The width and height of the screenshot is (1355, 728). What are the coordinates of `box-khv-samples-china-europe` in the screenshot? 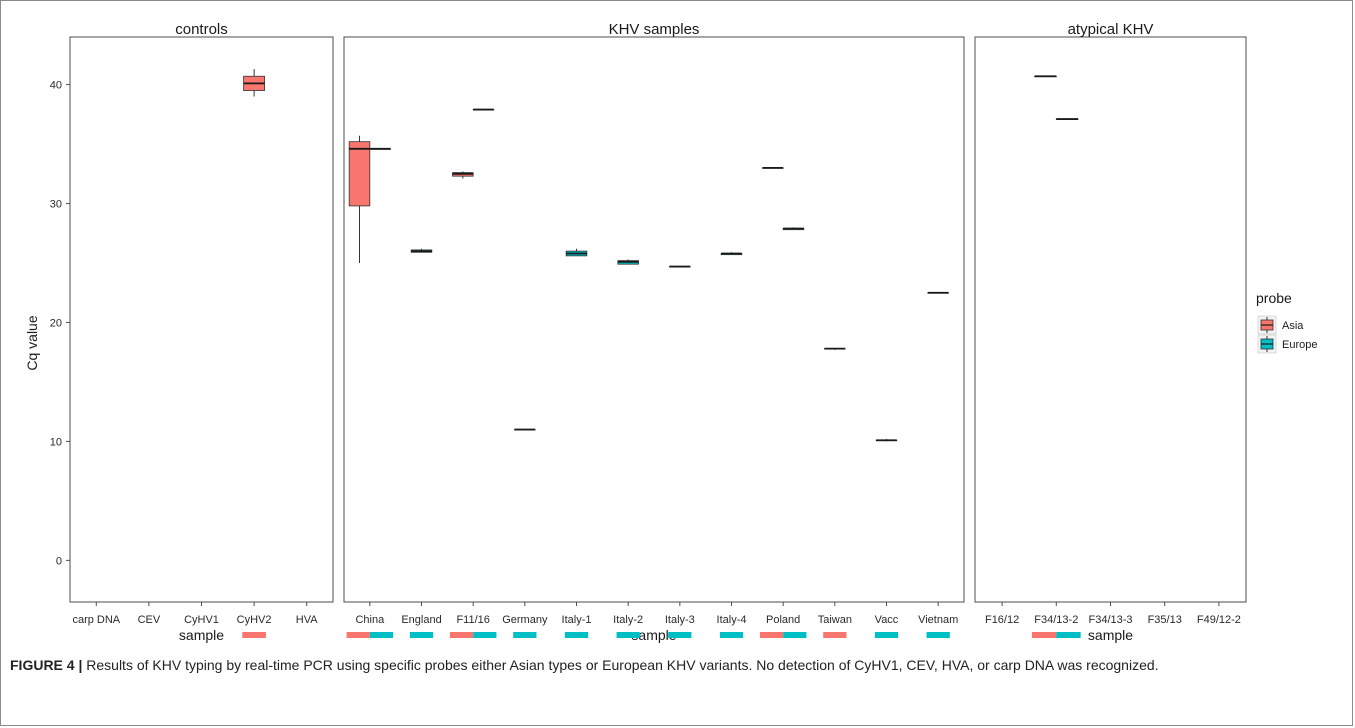 It's located at (380, 148).